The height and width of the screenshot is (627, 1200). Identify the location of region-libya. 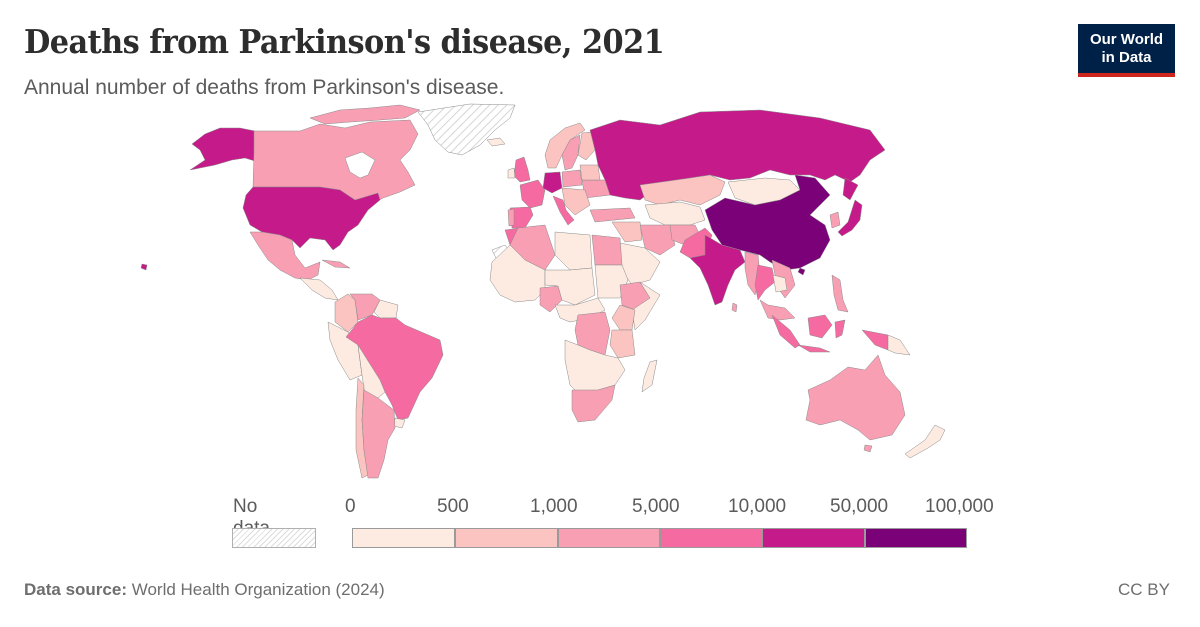
(573, 251).